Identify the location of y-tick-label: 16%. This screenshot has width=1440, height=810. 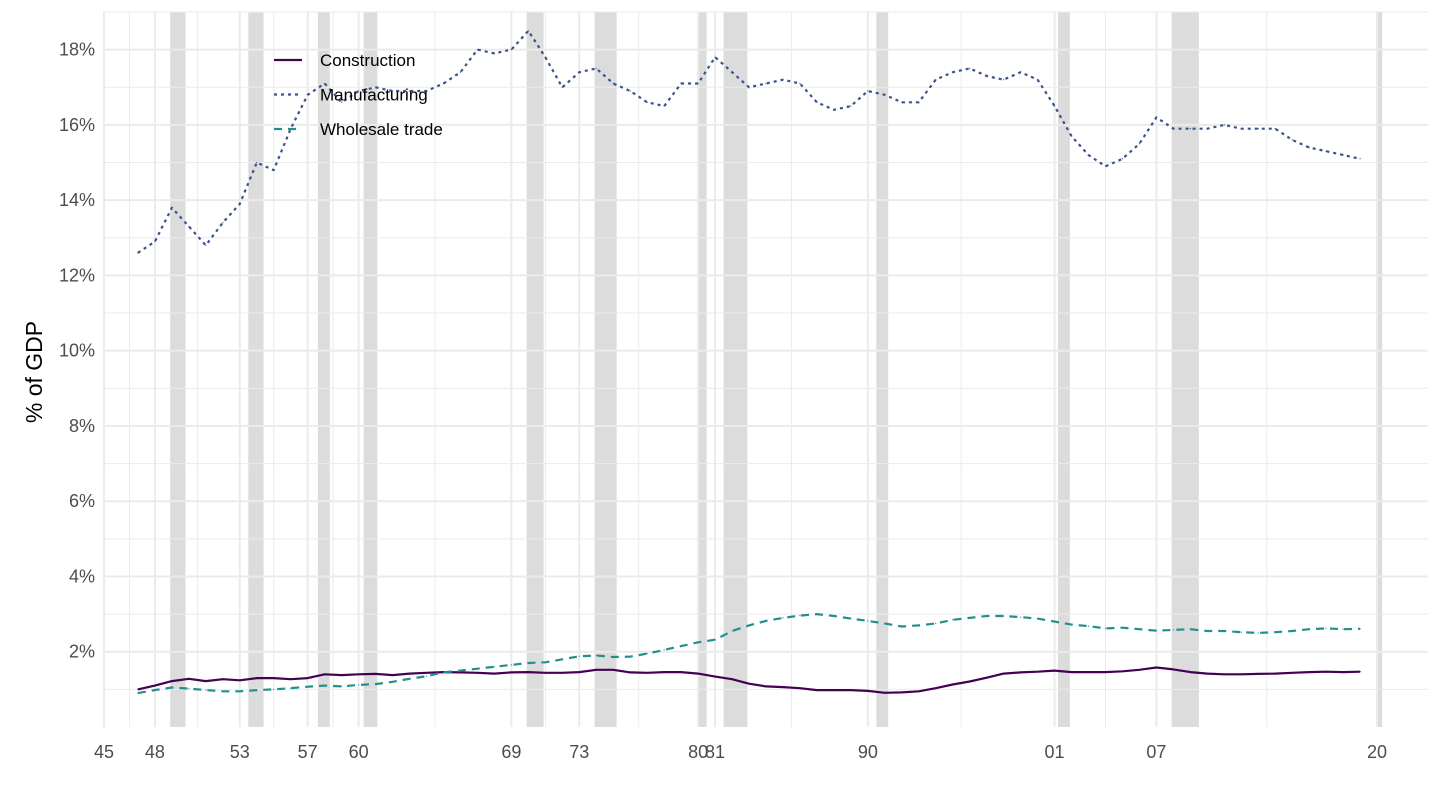
(77, 125).